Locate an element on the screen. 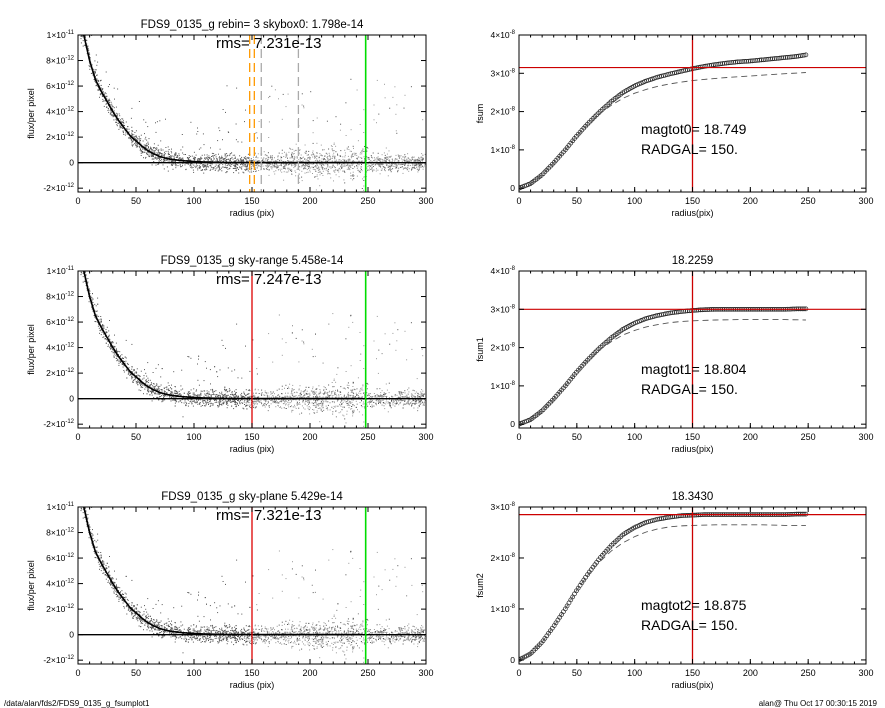 Image resolution: width=885 pixels, height=708 pixels. y-axis-label: fsum2 is located at coordinates (480, 585).